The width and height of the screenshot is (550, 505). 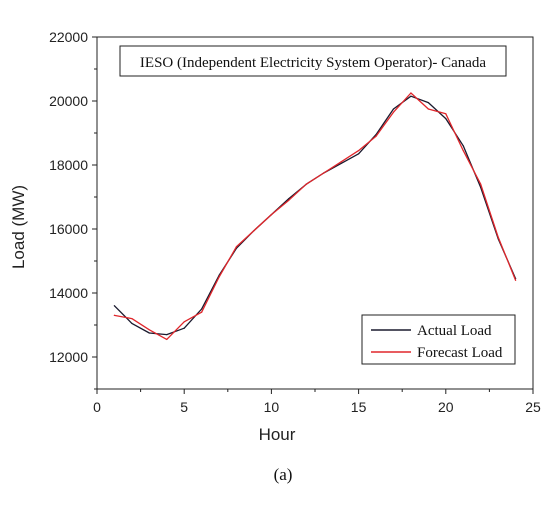 What do you see at coordinates (184, 407) in the screenshot?
I see `x-tick-label: 5` at bounding box center [184, 407].